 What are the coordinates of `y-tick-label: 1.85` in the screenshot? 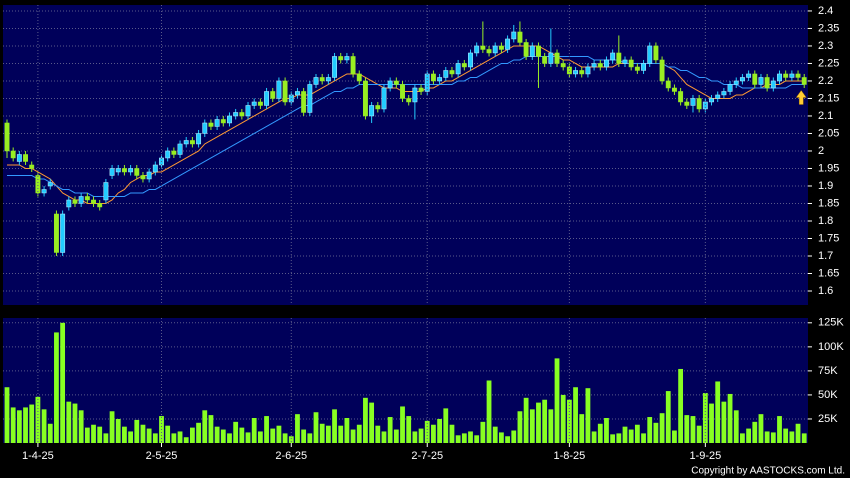 It's located at (828, 203).